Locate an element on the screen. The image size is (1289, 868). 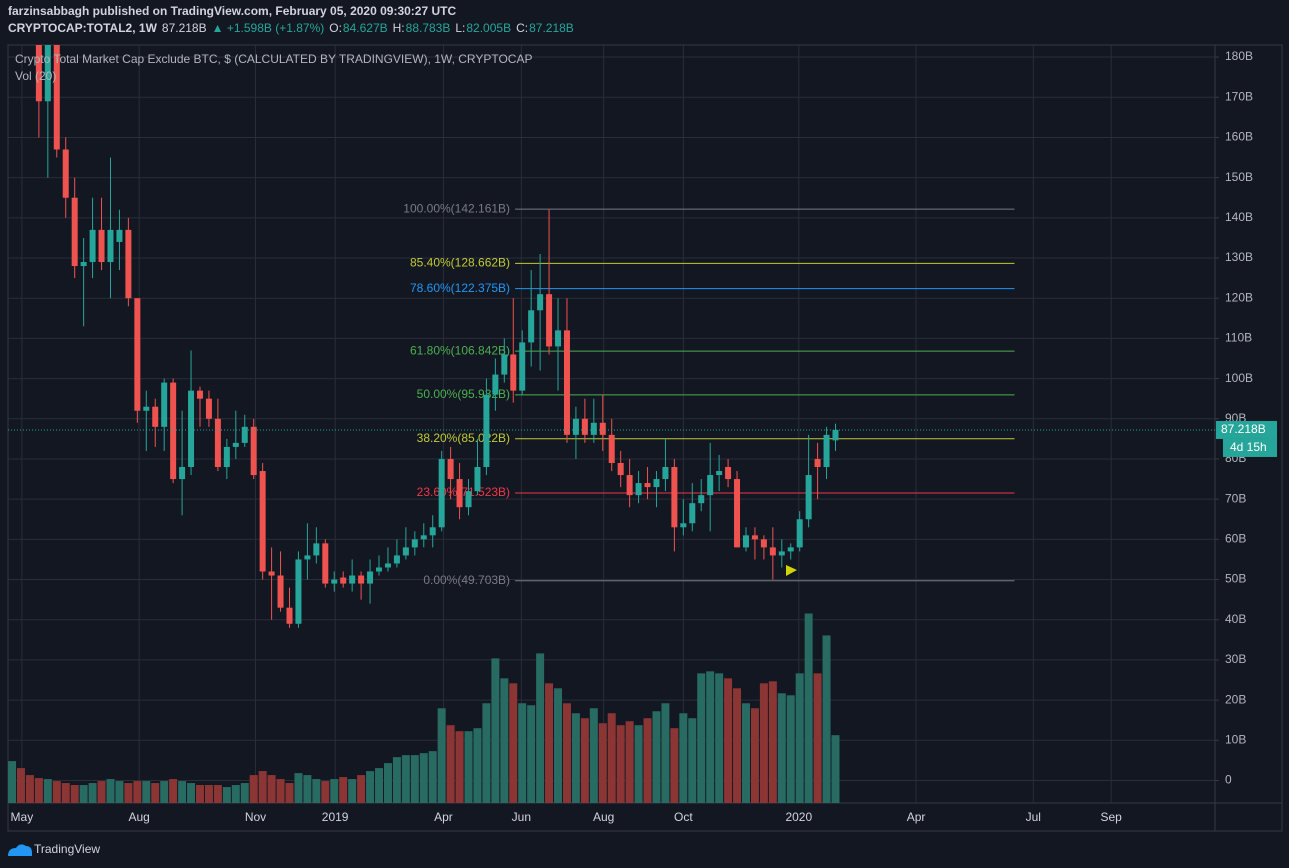
brand-logo is located at coordinates (20, 850).